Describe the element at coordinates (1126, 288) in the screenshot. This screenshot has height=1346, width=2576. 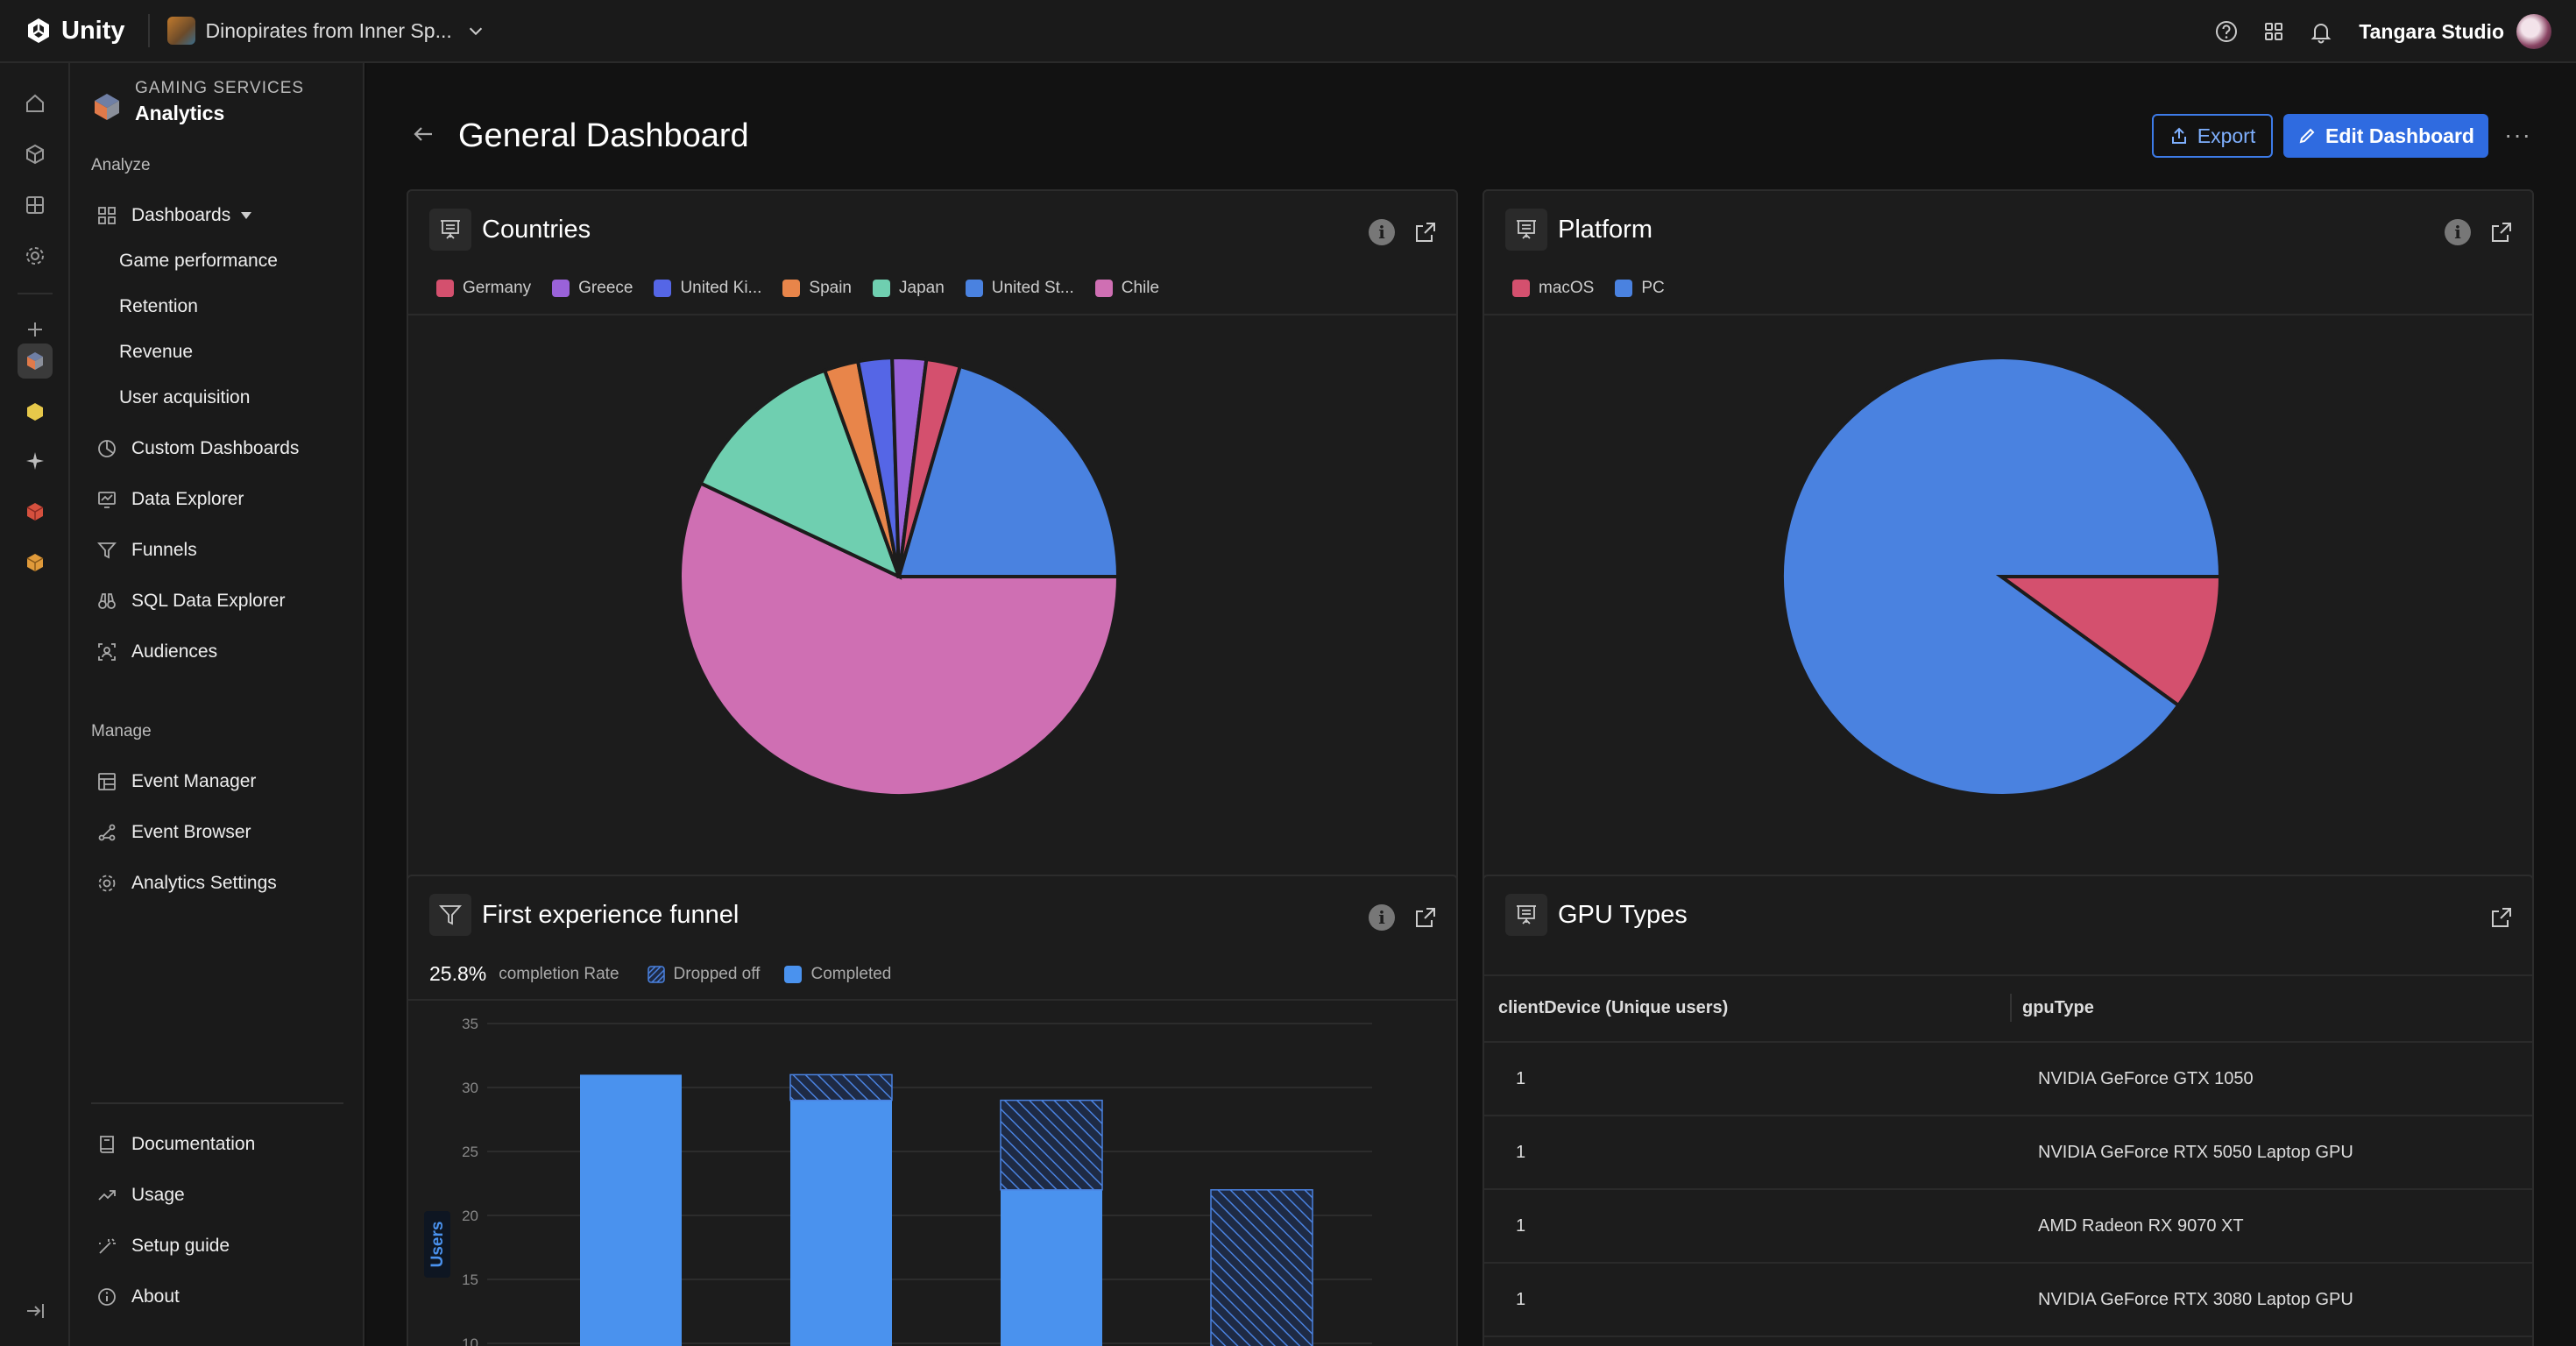
I see `legend-item: Chile` at that location.